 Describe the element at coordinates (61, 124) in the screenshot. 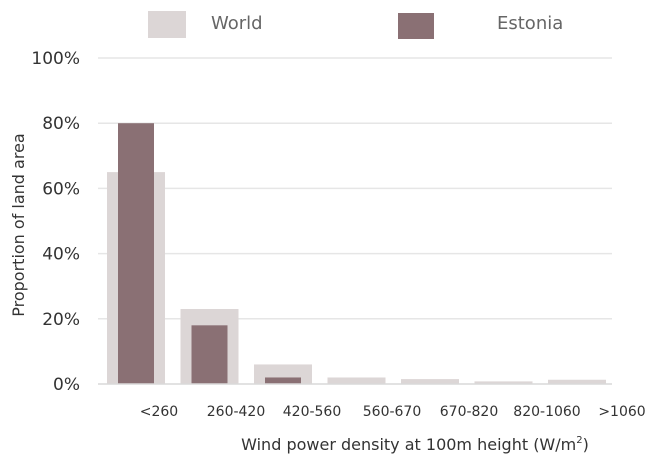

I see `y-tick-label: 80%` at that location.